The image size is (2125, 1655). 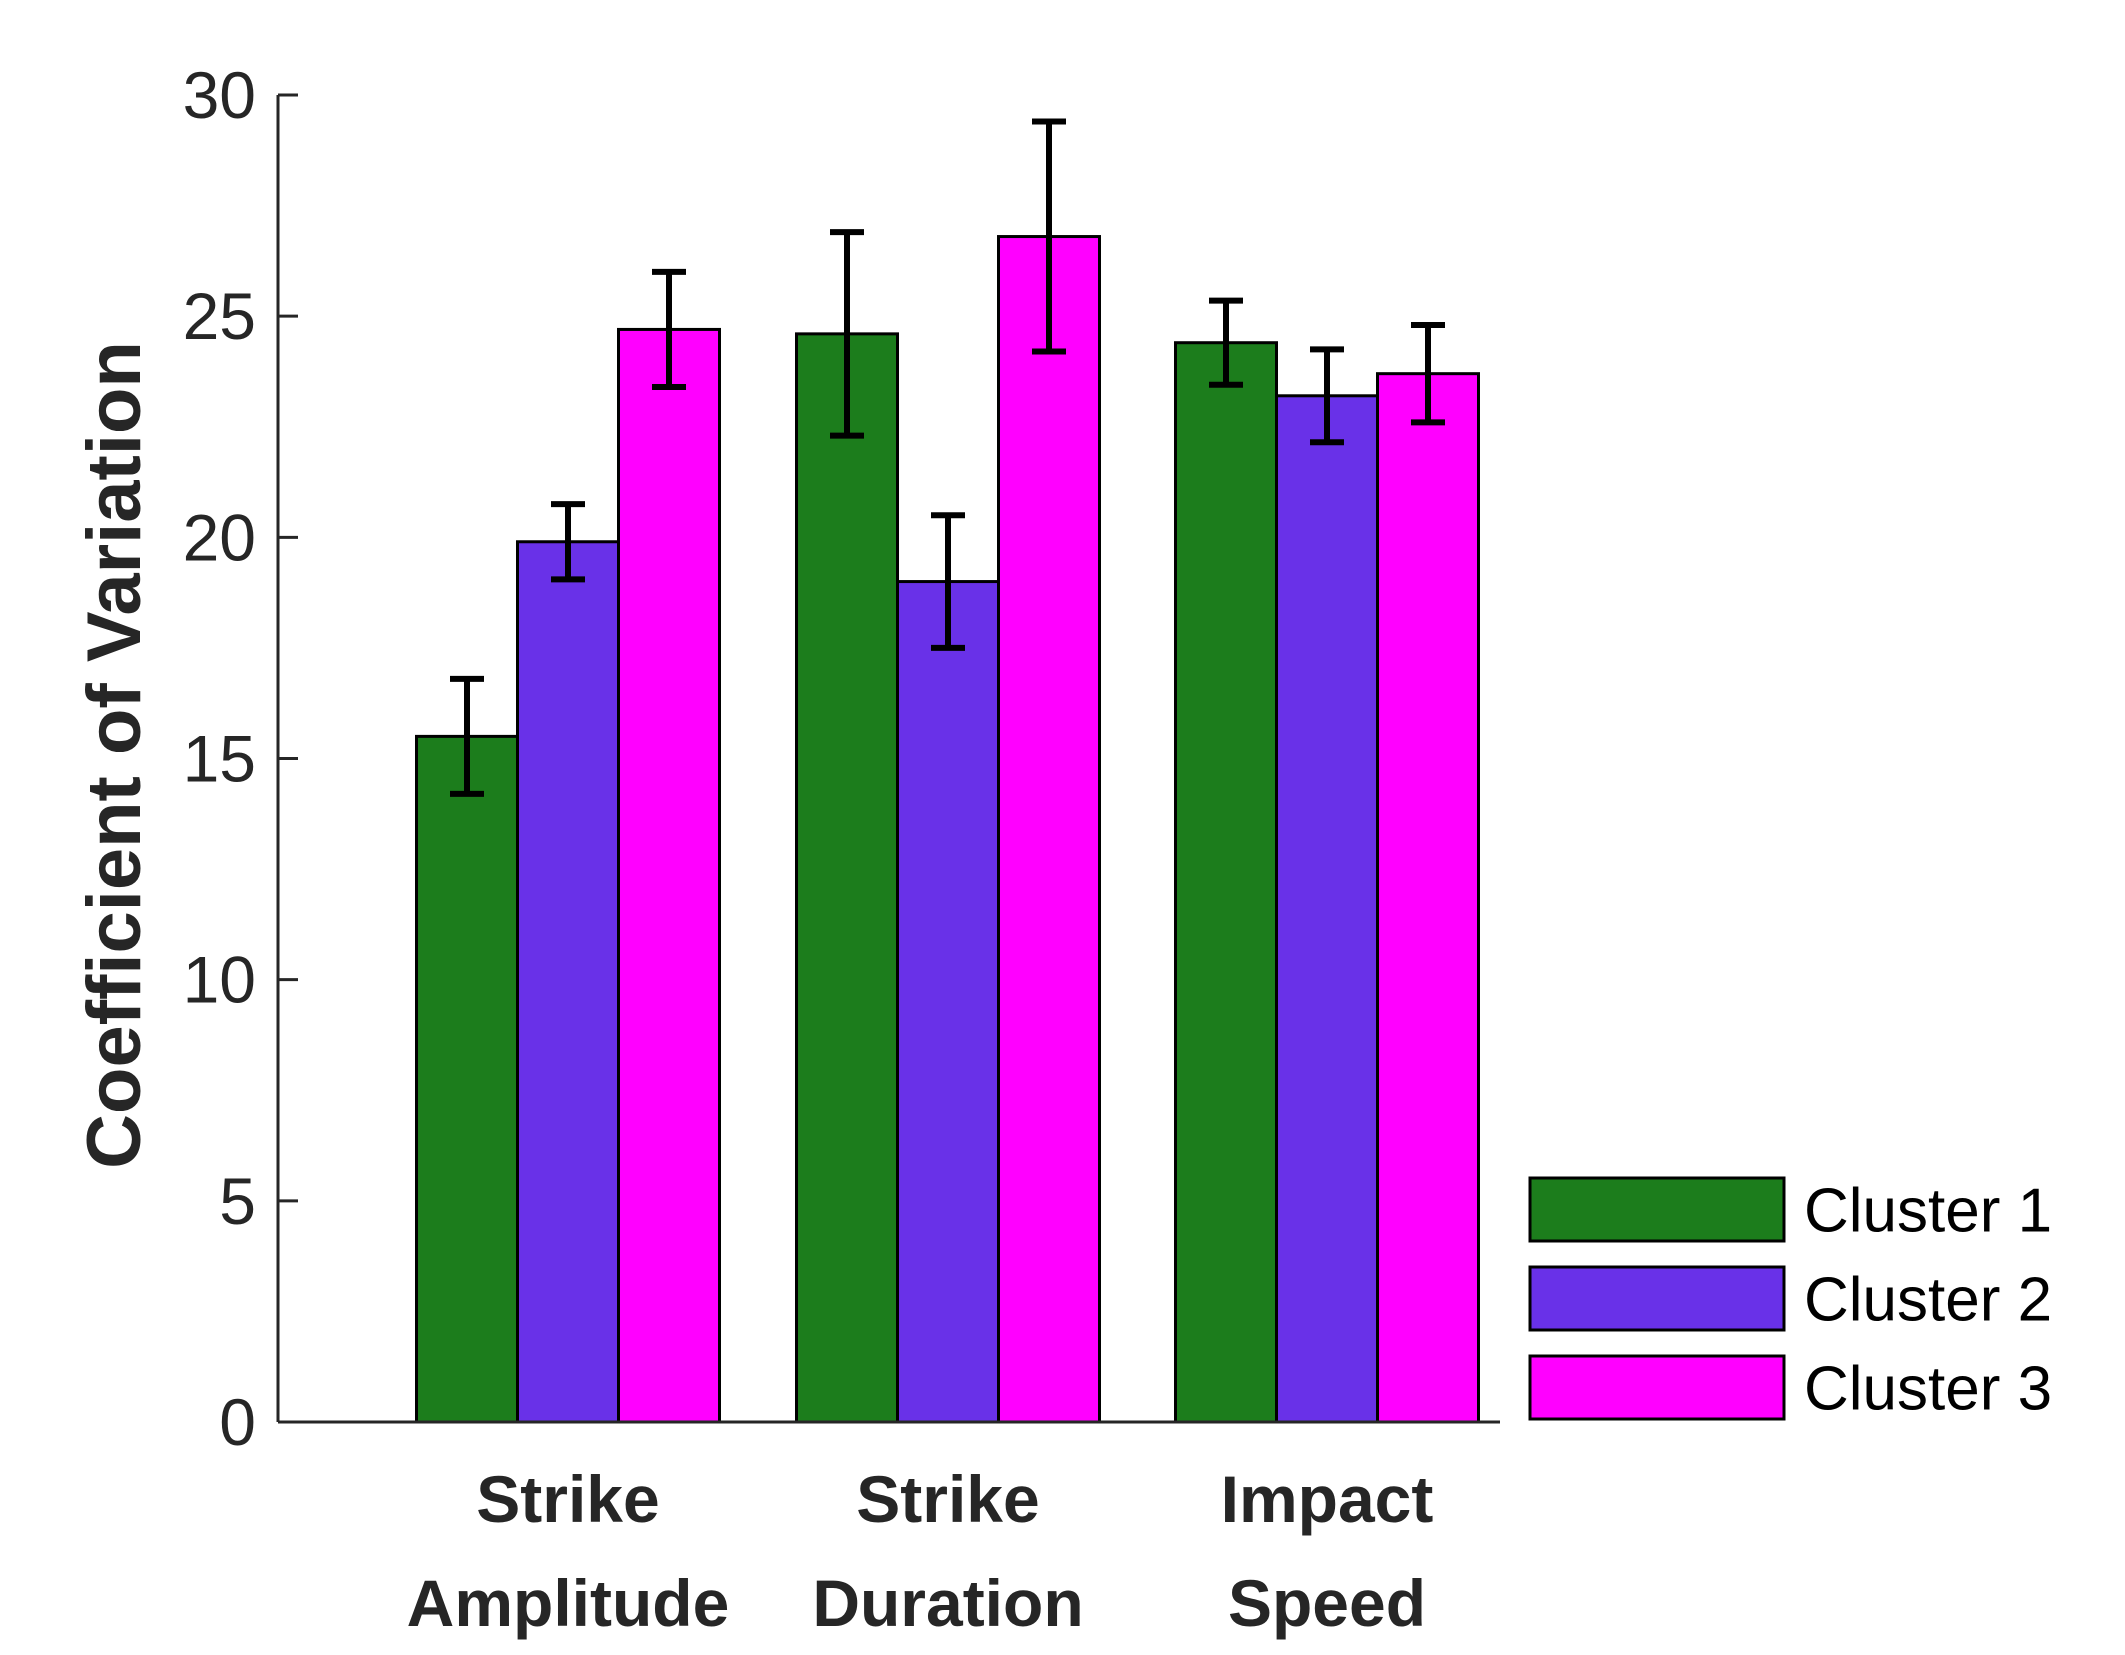 I want to click on category-label-line: Amplitude, so click(x=568, y=1603).